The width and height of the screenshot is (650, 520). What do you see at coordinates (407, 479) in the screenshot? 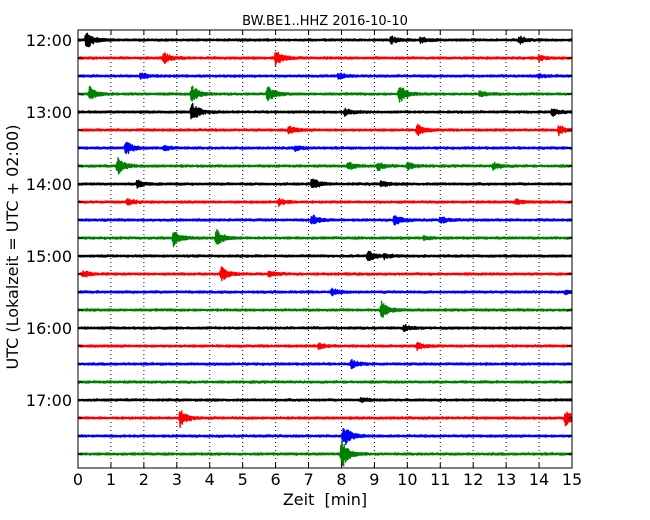
I see `x-tick-label: 10` at bounding box center [407, 479].